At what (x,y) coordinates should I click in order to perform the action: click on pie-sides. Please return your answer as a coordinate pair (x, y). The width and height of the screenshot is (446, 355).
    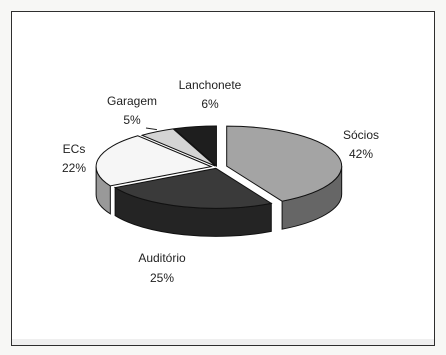
    Looking at the image, I should click on (219, 201).